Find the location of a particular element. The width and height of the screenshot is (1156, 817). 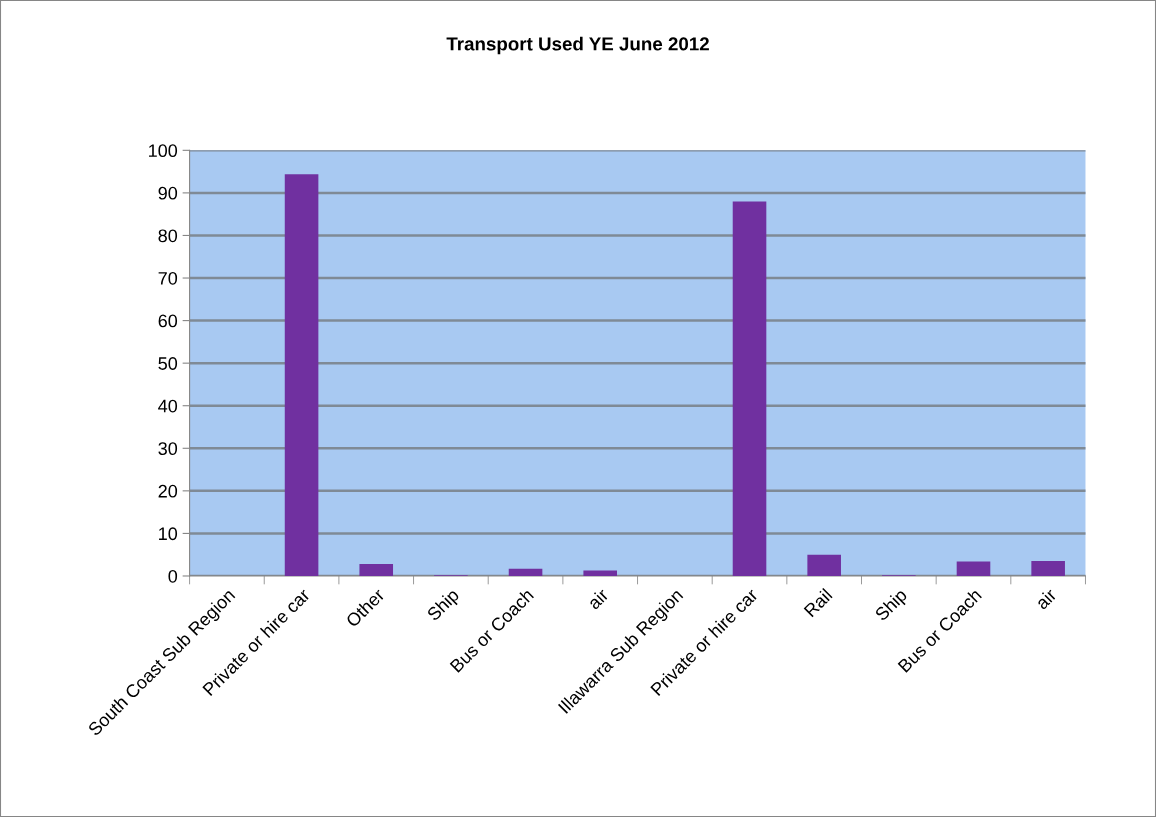

y-tick-label: 70 is located at coordinates (168, 278).